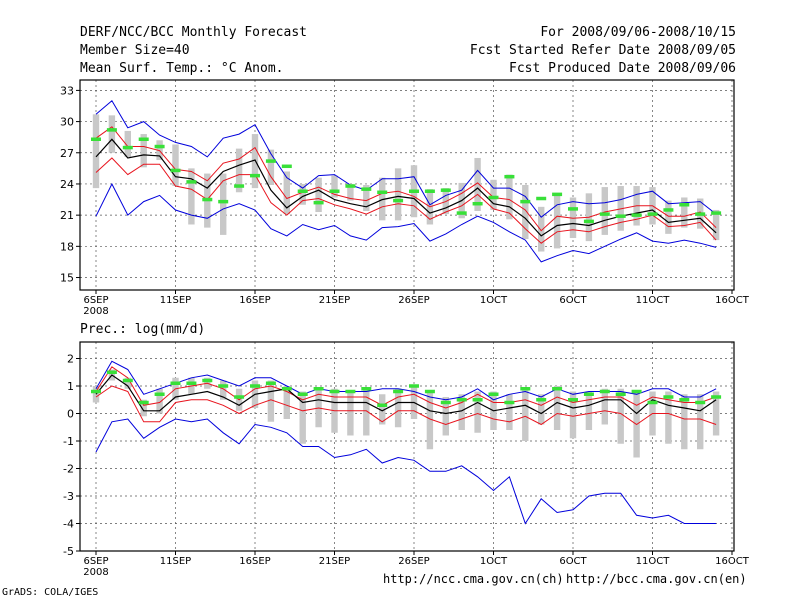 The image size is (800, 600). What do you see at coordinates (67, 90) in the screenshot?
I see `y-tick-label: 33` at bounding box center [67, 90].